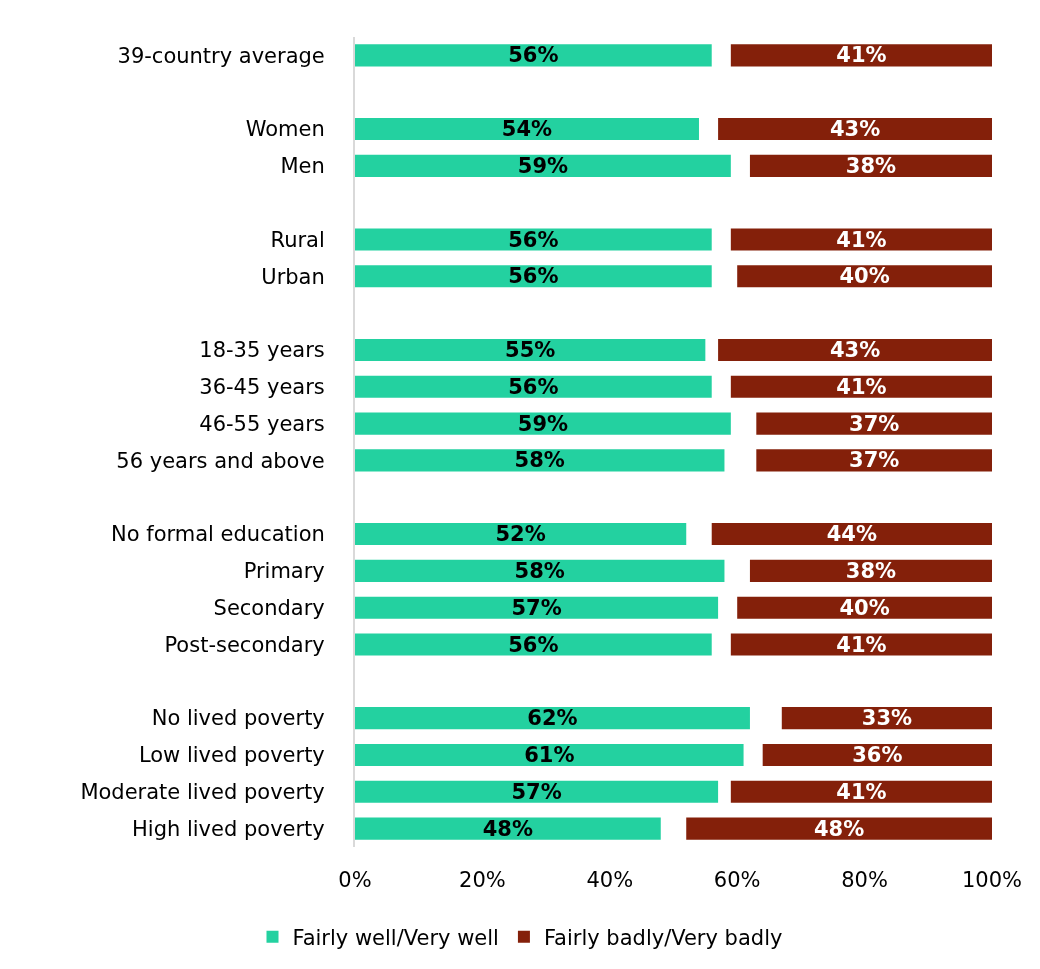 The image size is (1040, 969). Describe the element at coordinates (610, 880) in the screenshot. I see `x-tick-label: 40%` at that location.